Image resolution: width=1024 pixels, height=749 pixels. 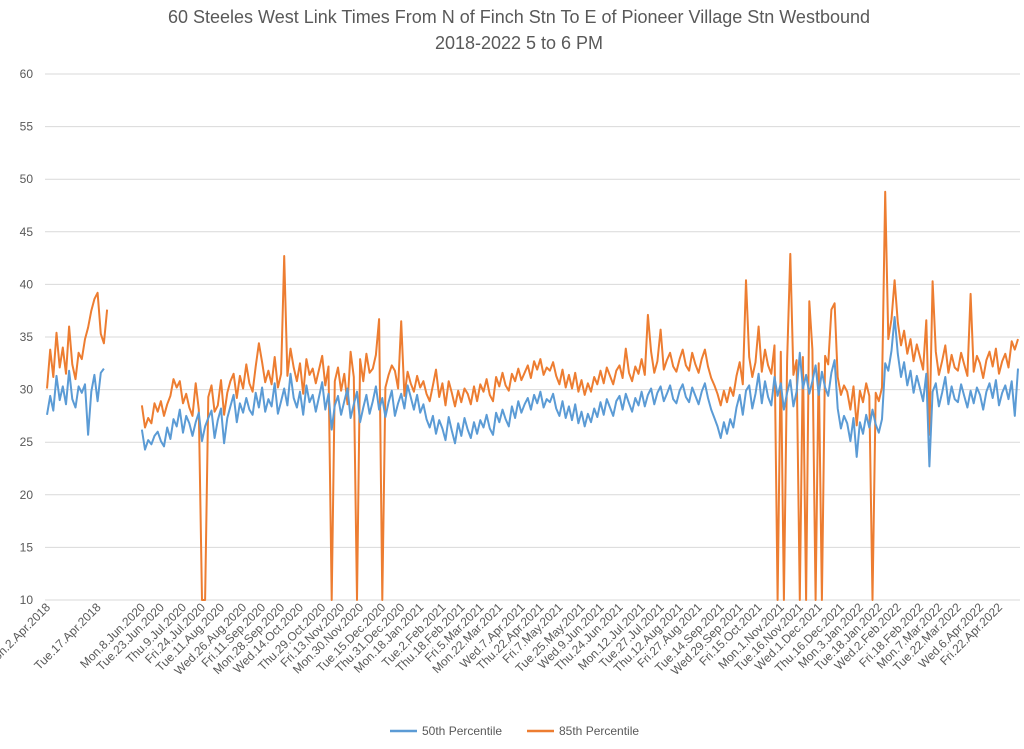 I want to click on y-tick-label-55: 55, so click(x=27, y=127).